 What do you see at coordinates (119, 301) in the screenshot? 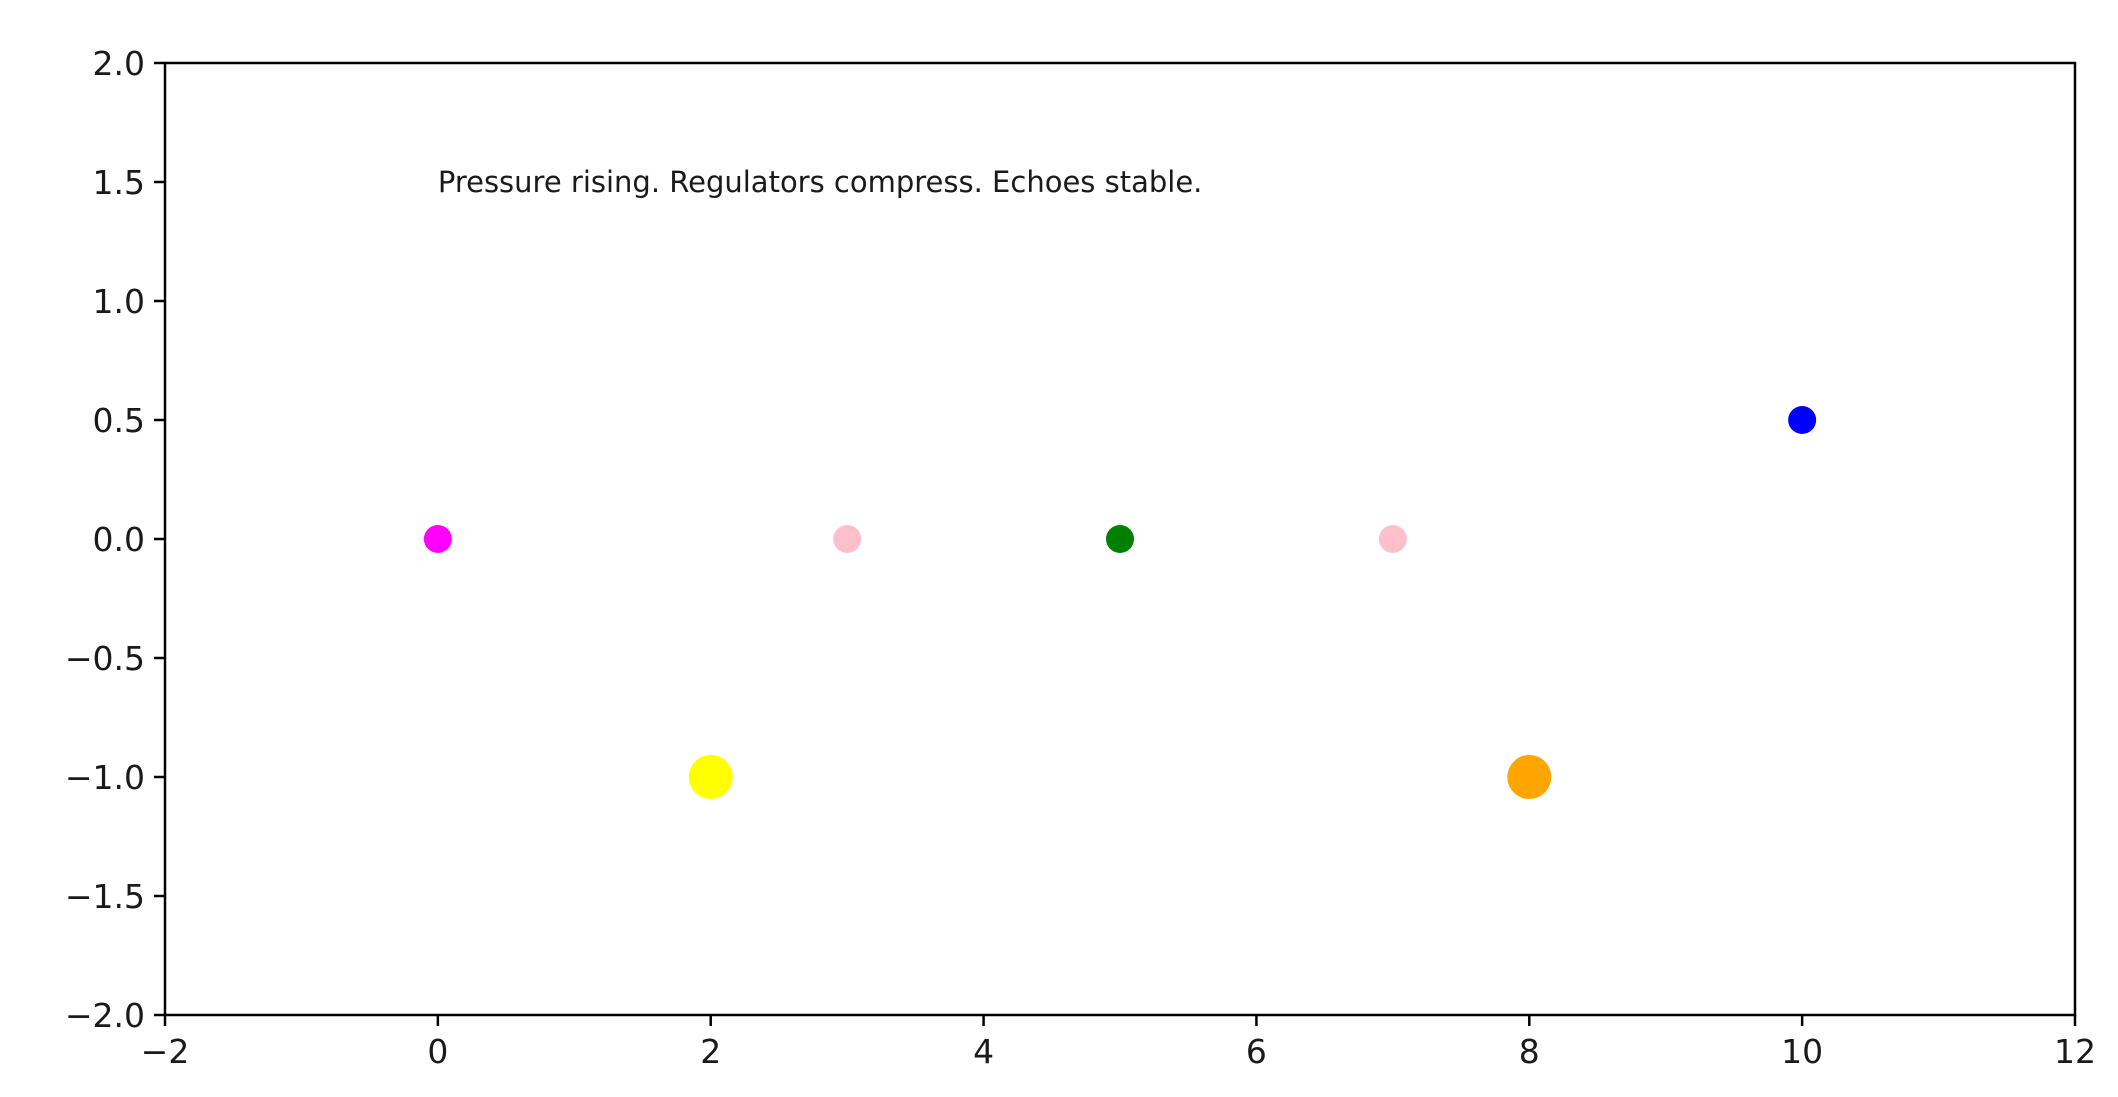
I see `y-tick-label: 1.0` at bounding box center [119, 301].